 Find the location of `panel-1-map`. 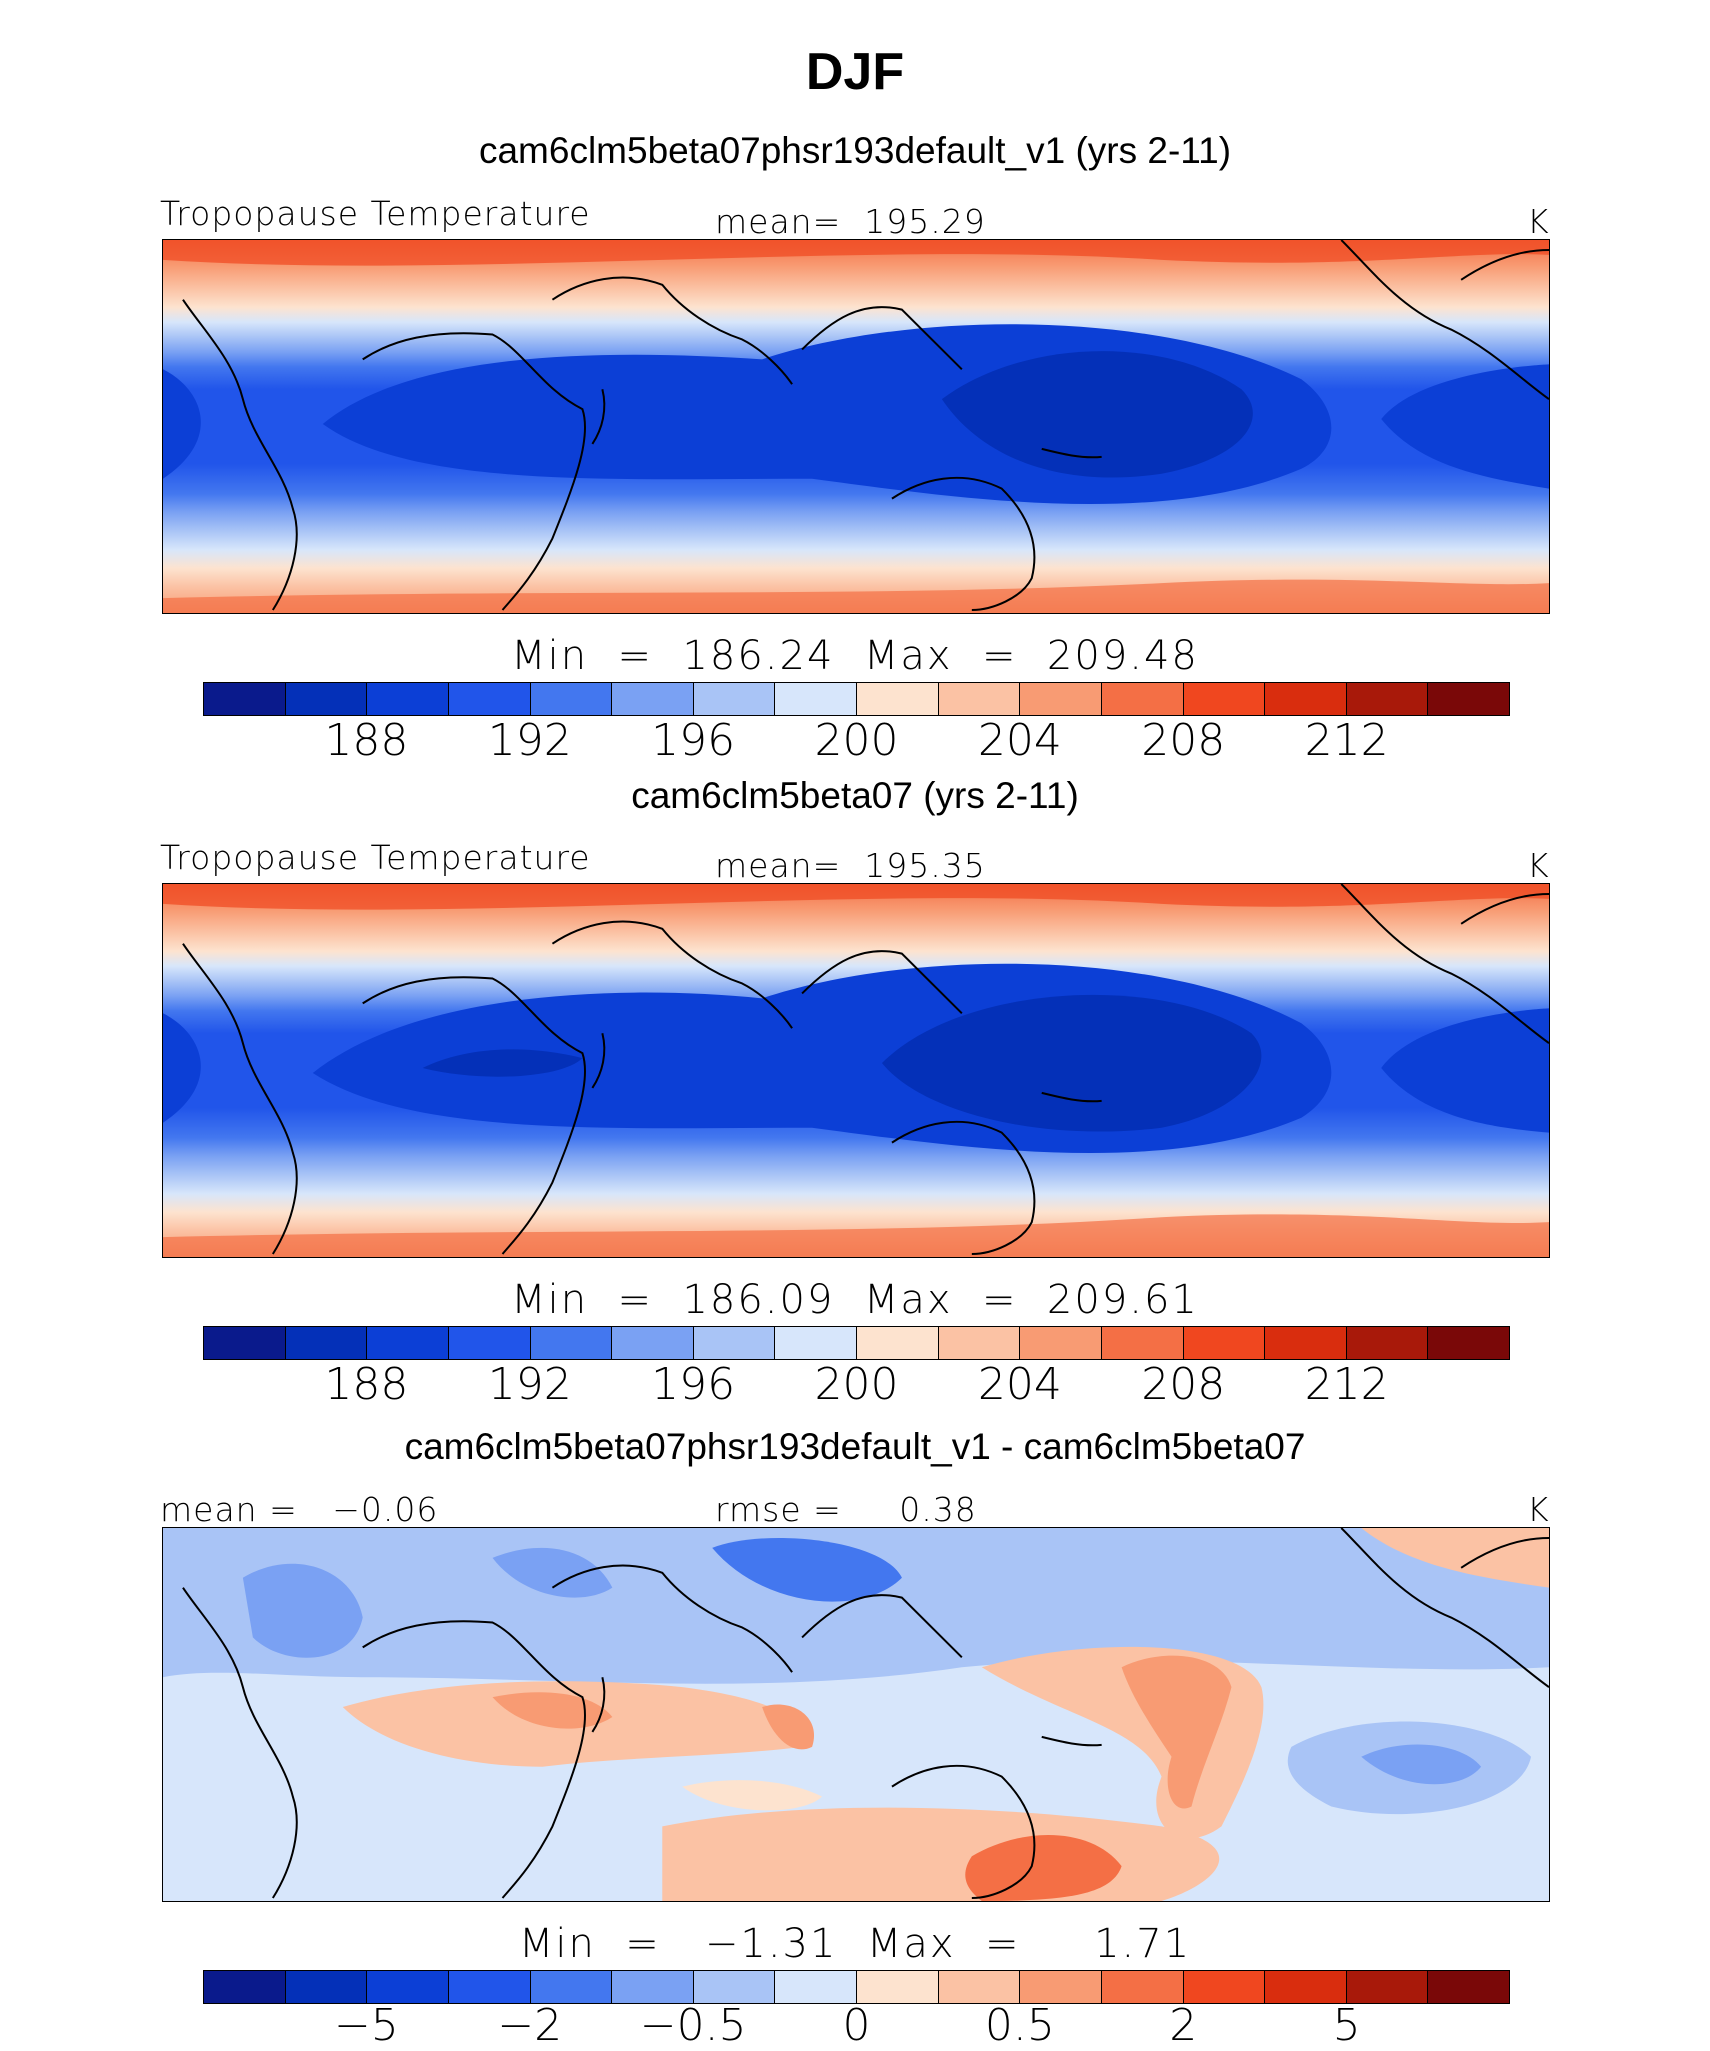

panel-1-map is located at coordinates (856, 426).